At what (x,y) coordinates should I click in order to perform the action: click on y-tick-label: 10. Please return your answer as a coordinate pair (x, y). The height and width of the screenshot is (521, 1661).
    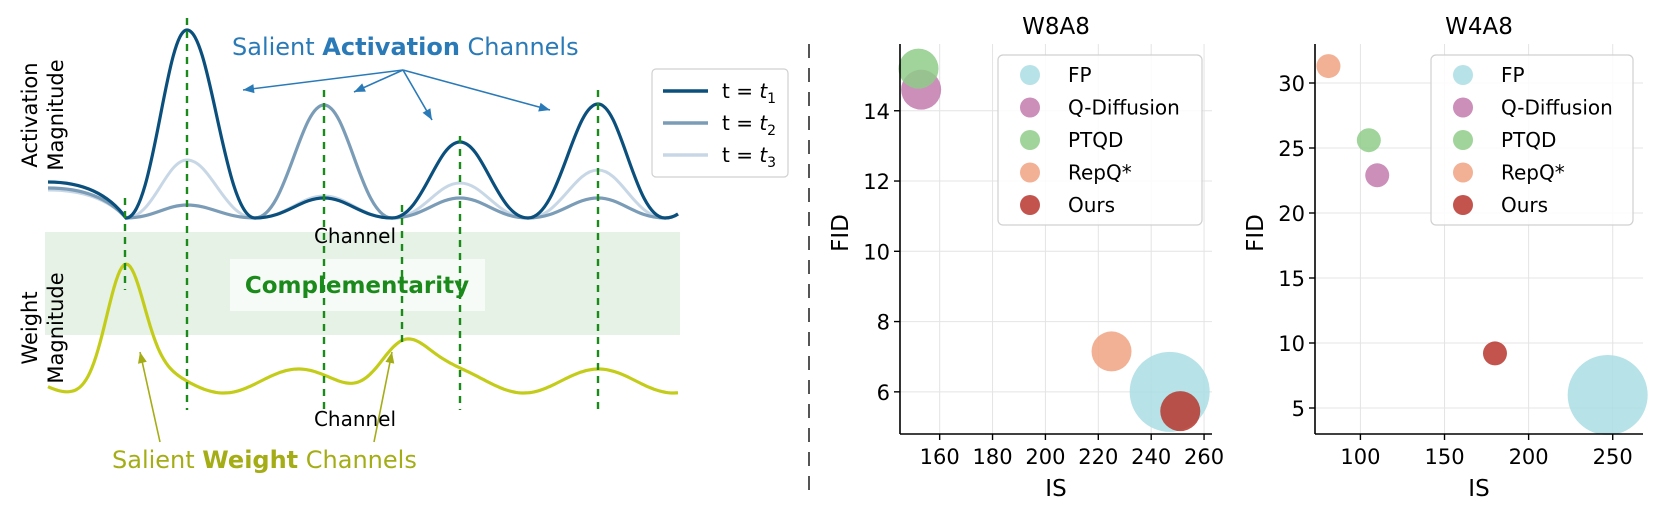
    Looking at the image, I should click on (1291, 344).